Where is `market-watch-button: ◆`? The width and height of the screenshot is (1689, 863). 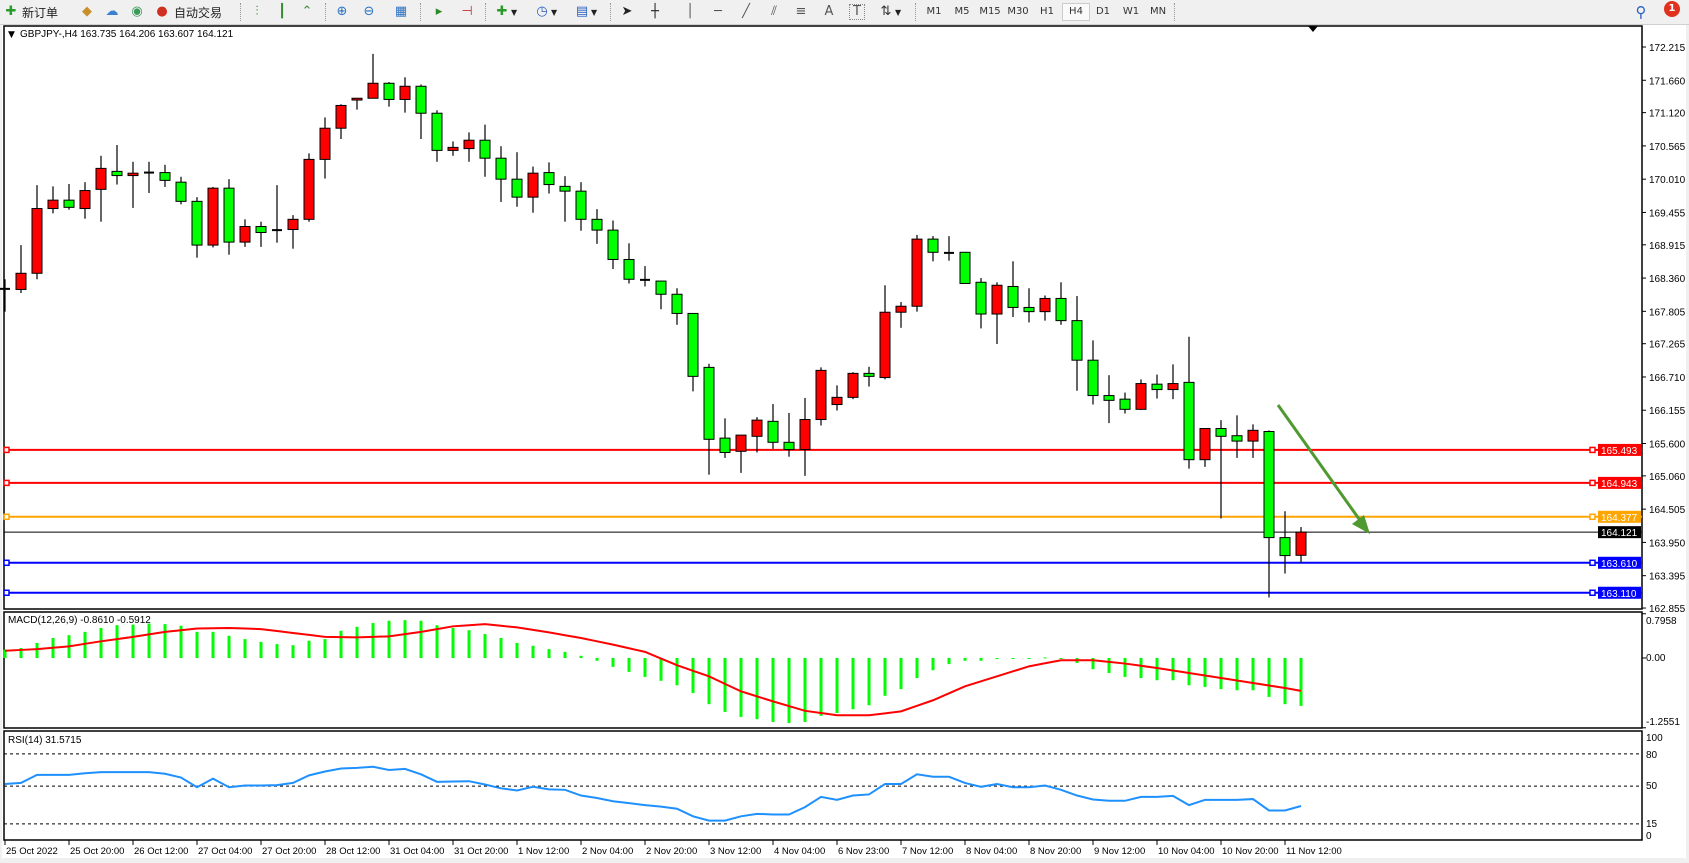 market-watch-button: ◆ is located at coordinates (87, 12).